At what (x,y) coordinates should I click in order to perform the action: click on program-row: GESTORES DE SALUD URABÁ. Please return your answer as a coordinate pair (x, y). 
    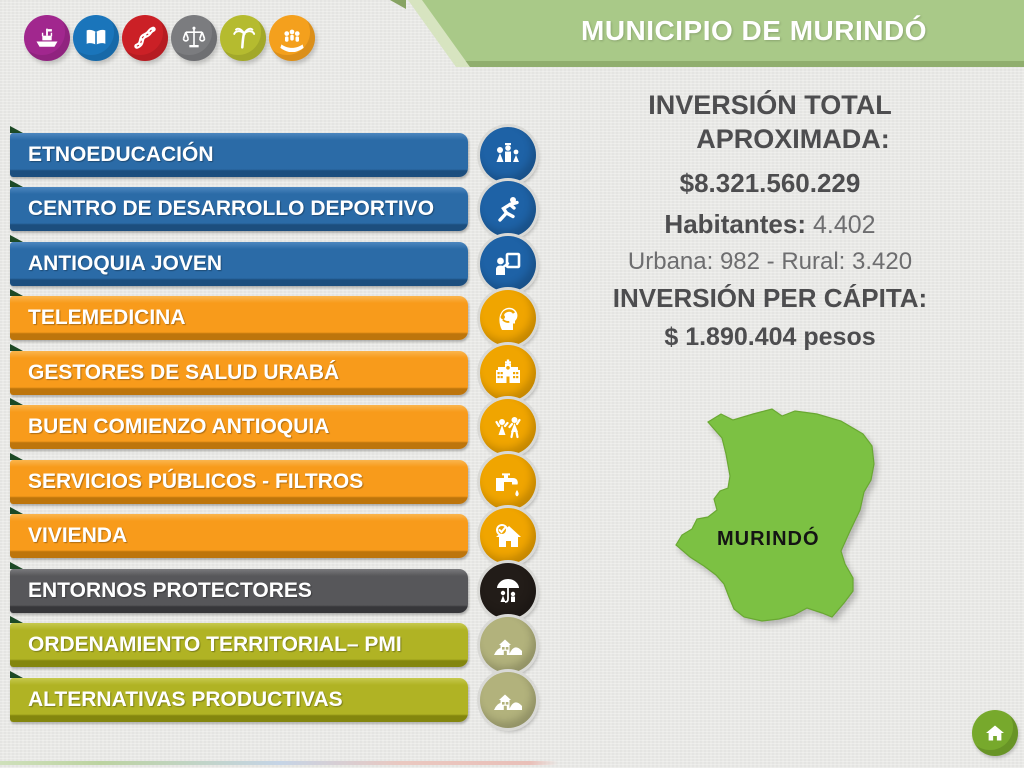
    Looking at the image, I should click on (280, 372).